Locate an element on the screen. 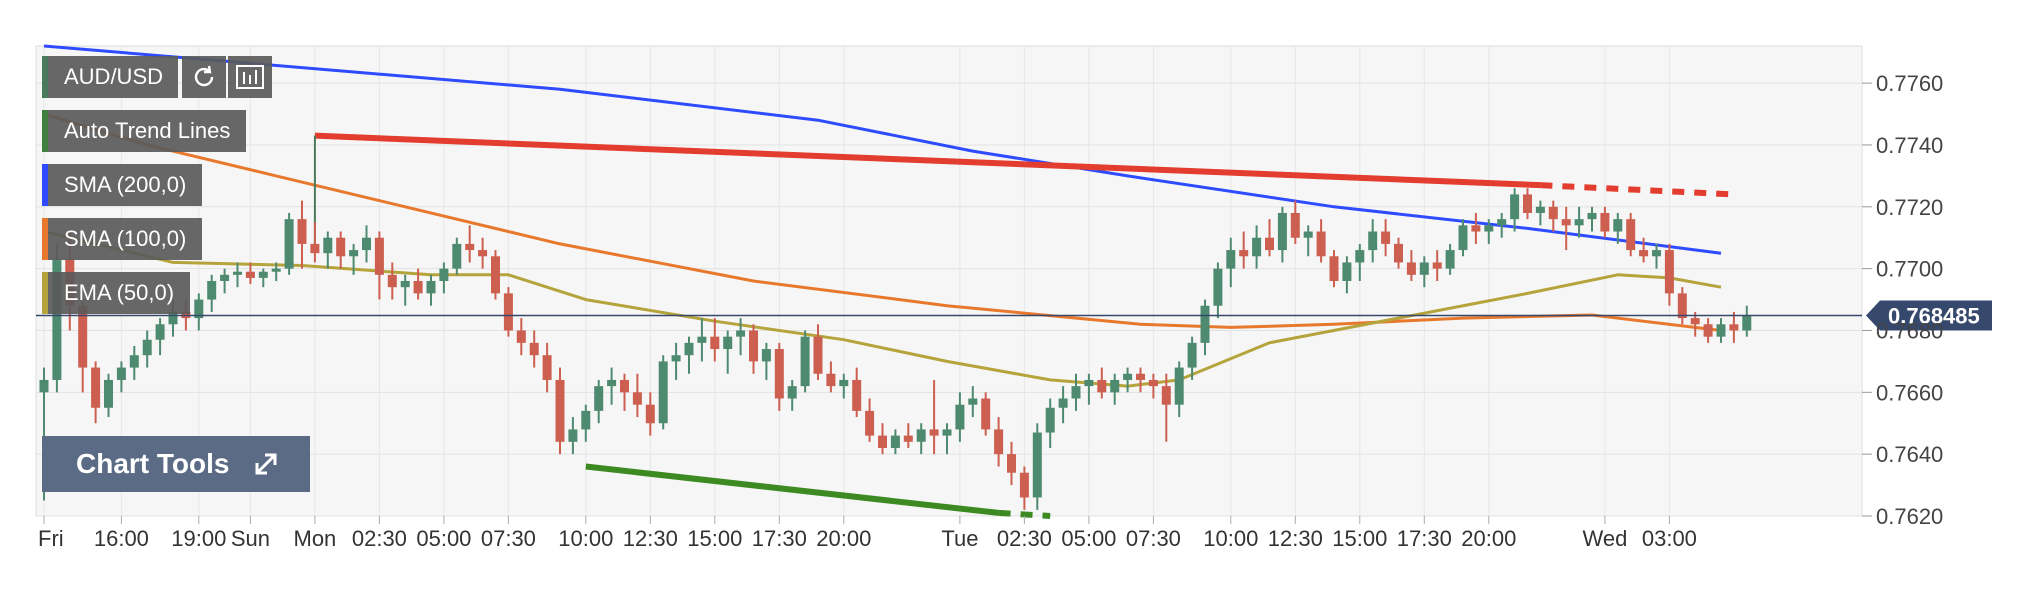 The image size is (2032, 594). expand-icon is located at coordinates (266, 464).